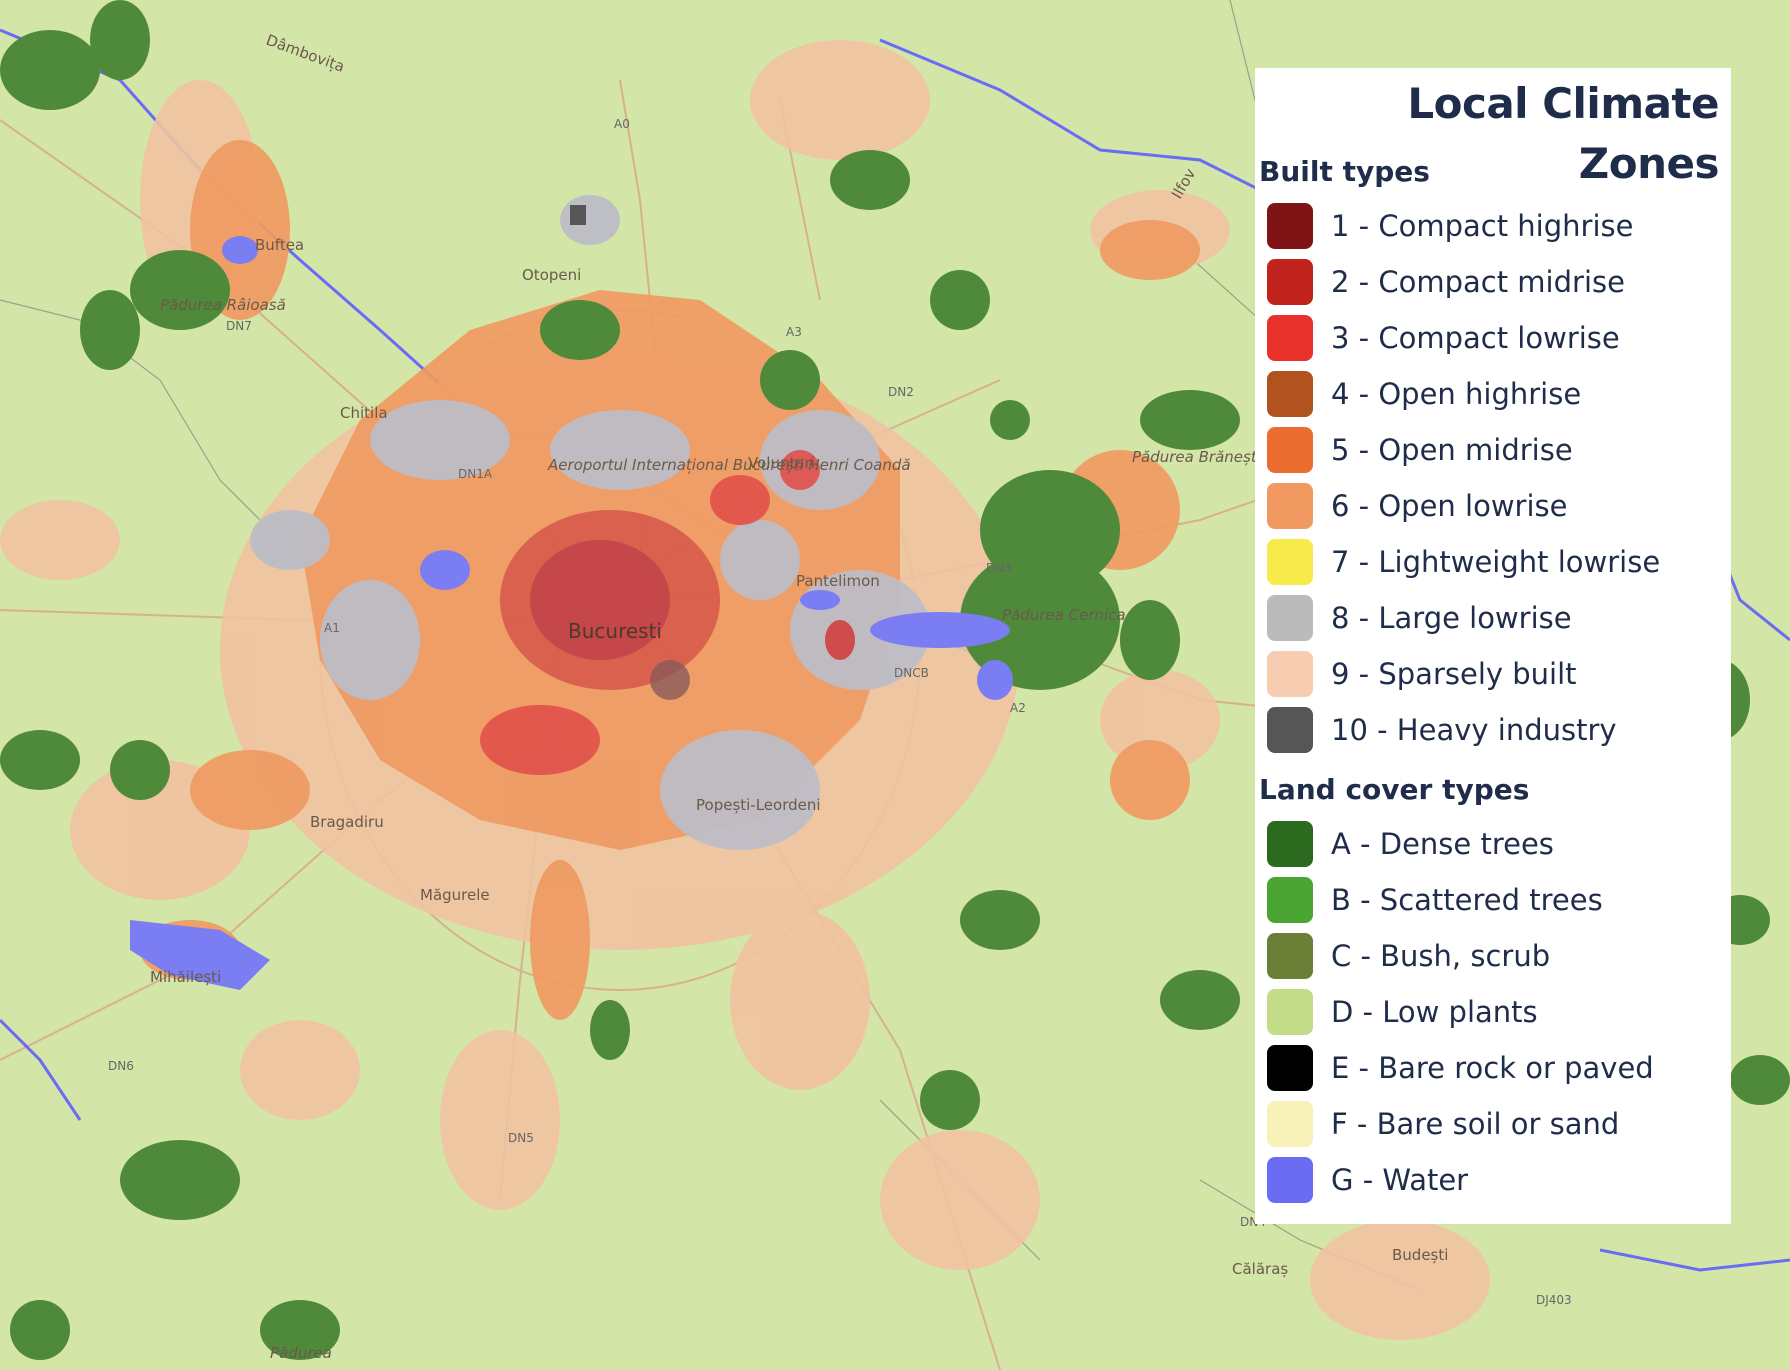  Describe the element at coordinates (347, 822) in the screenshot. I see `place-label: Bragadiru` at that location.